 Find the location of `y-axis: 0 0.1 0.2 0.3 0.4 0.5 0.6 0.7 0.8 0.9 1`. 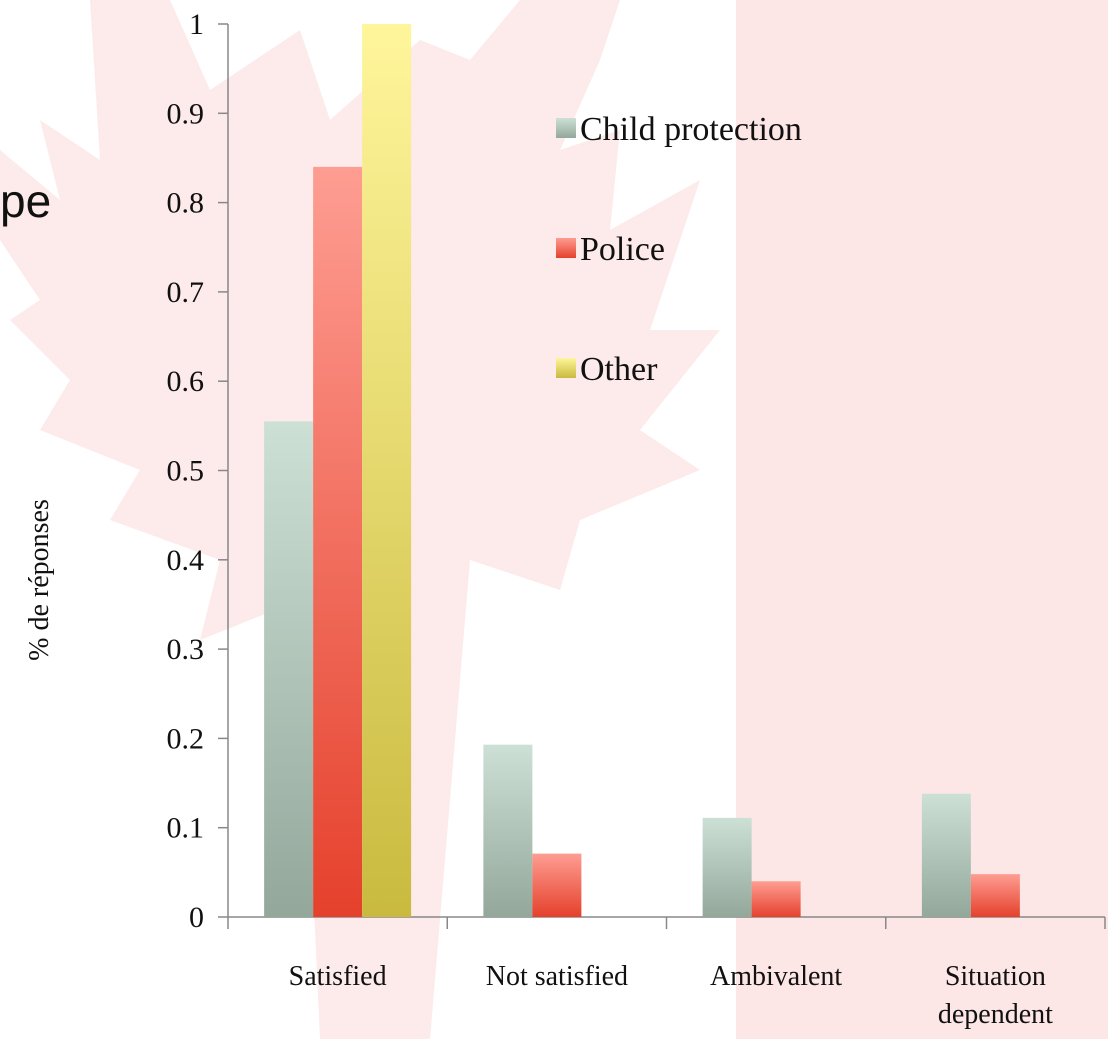

y-axis: 0 0.1 0.2 0.3 0.4 0.5 0.6 0.7 0.8 0.9 1 is located at coordinates (198, 471).